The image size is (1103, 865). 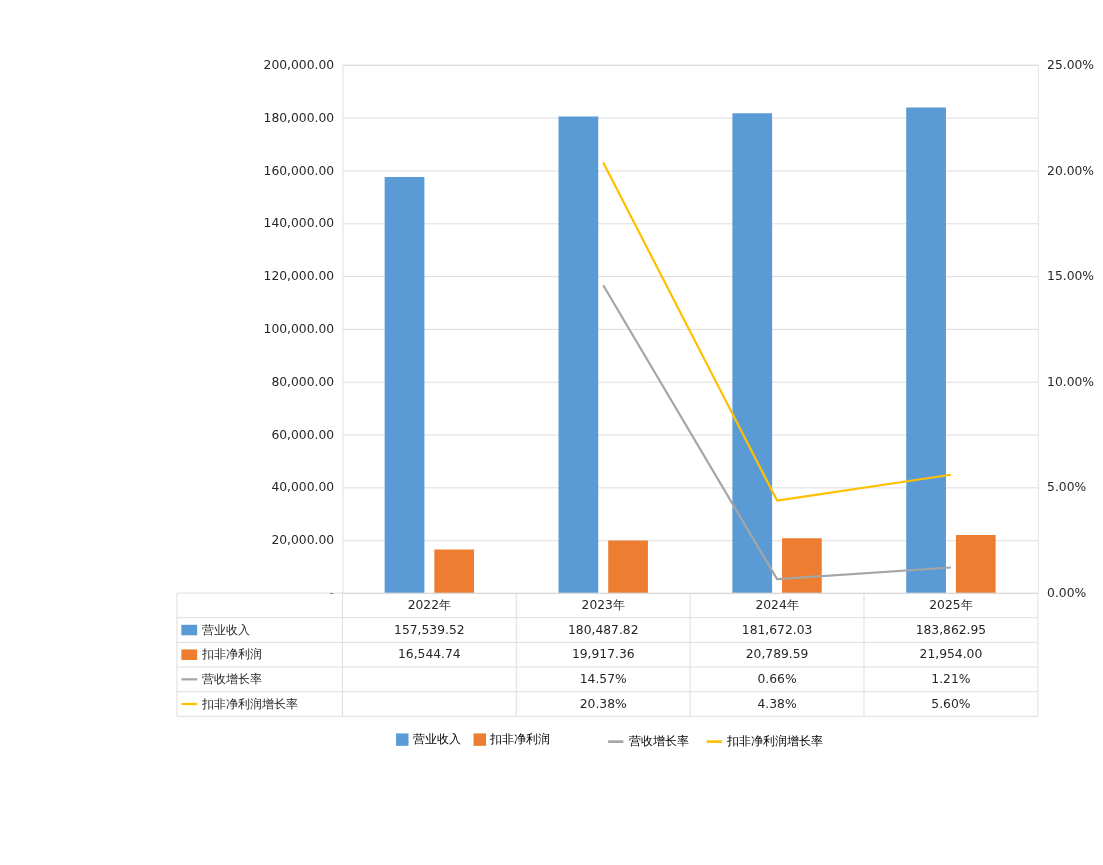 I want to click on data-label: 180,487.82, so click(x=603, y=629).